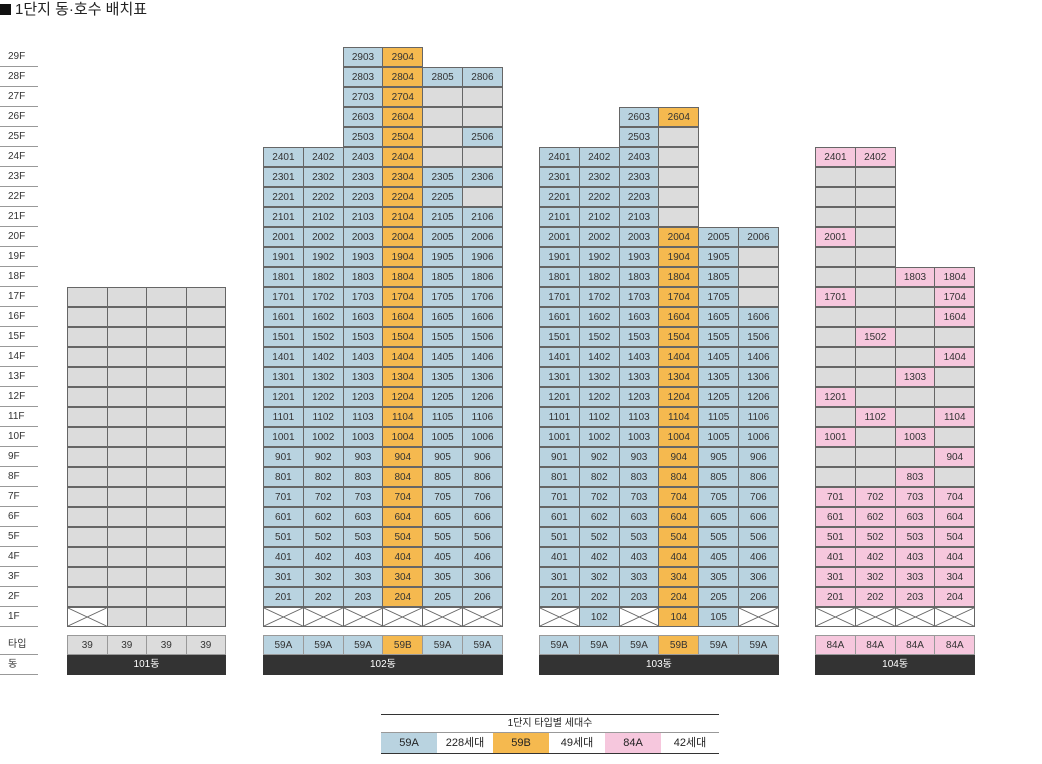 The width and height of the screenshot is (1042, 764). Describe the element at coordinates (550, 734) in the screenshot. I see `legend: 1단지 타입별 세대수 59A 228세대 59B 49세대 84A 42세대` at that location.